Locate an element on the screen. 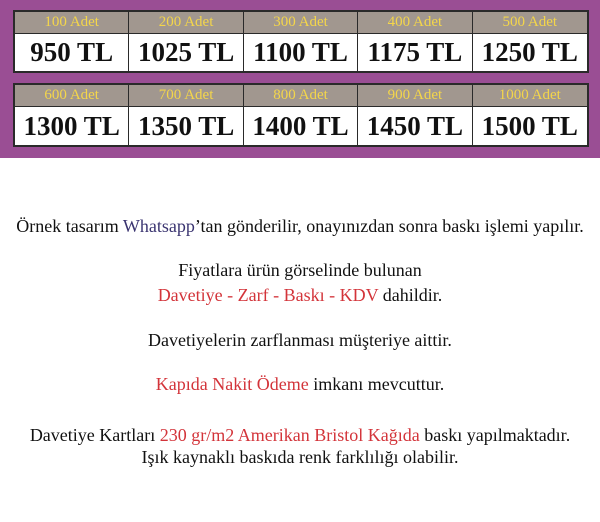 The height and width of the screenshot is (522, 600). quantity-label: 300 Adet is located at coordinates (300, 23).